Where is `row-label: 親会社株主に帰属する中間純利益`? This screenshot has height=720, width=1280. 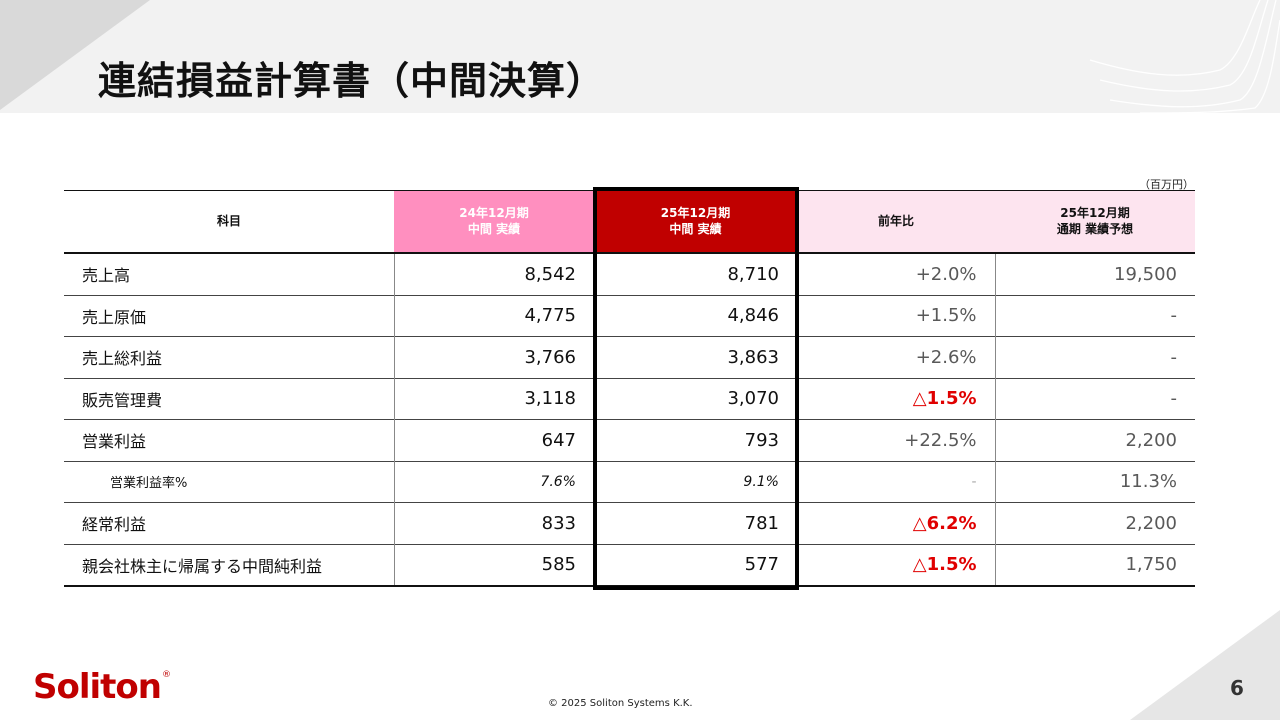 row-label: 親会社株主に帰属する中間純利益 is located at coordinates (229, 565).